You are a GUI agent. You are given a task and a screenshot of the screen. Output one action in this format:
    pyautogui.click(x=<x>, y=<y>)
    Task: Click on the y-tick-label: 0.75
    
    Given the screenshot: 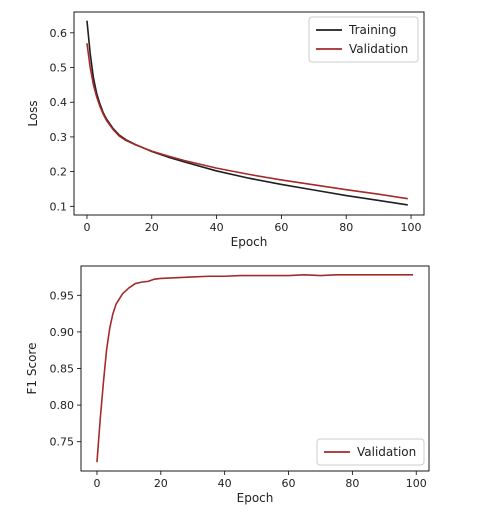 What is the action you would take?
    pyautogui.click(x=62, y=442)
    